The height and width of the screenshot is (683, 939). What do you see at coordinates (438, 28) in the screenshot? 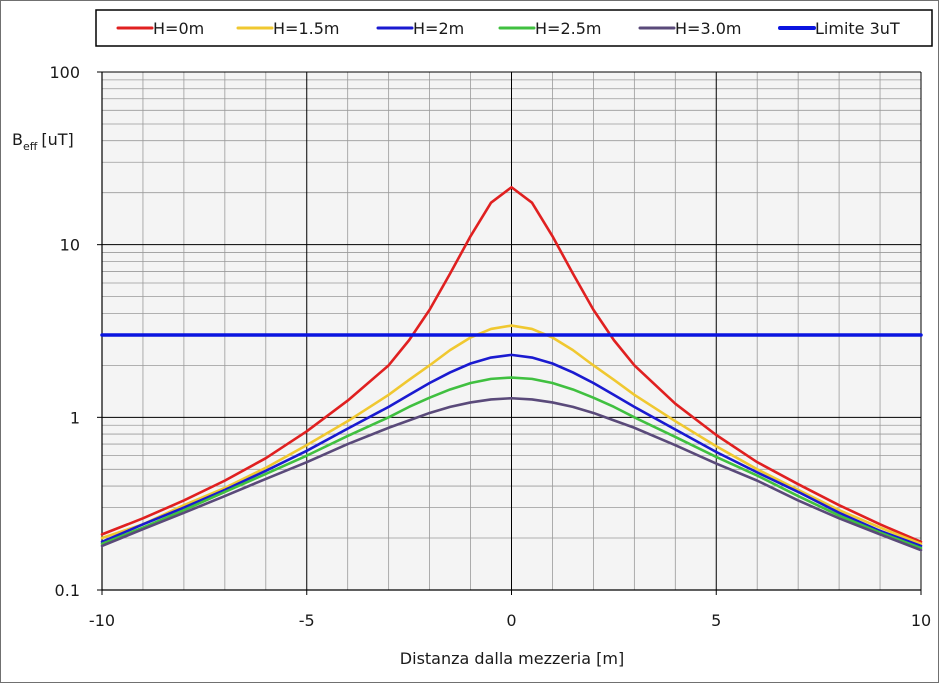
I see `legend-label: H=2m` at bounding box center [438, 28].